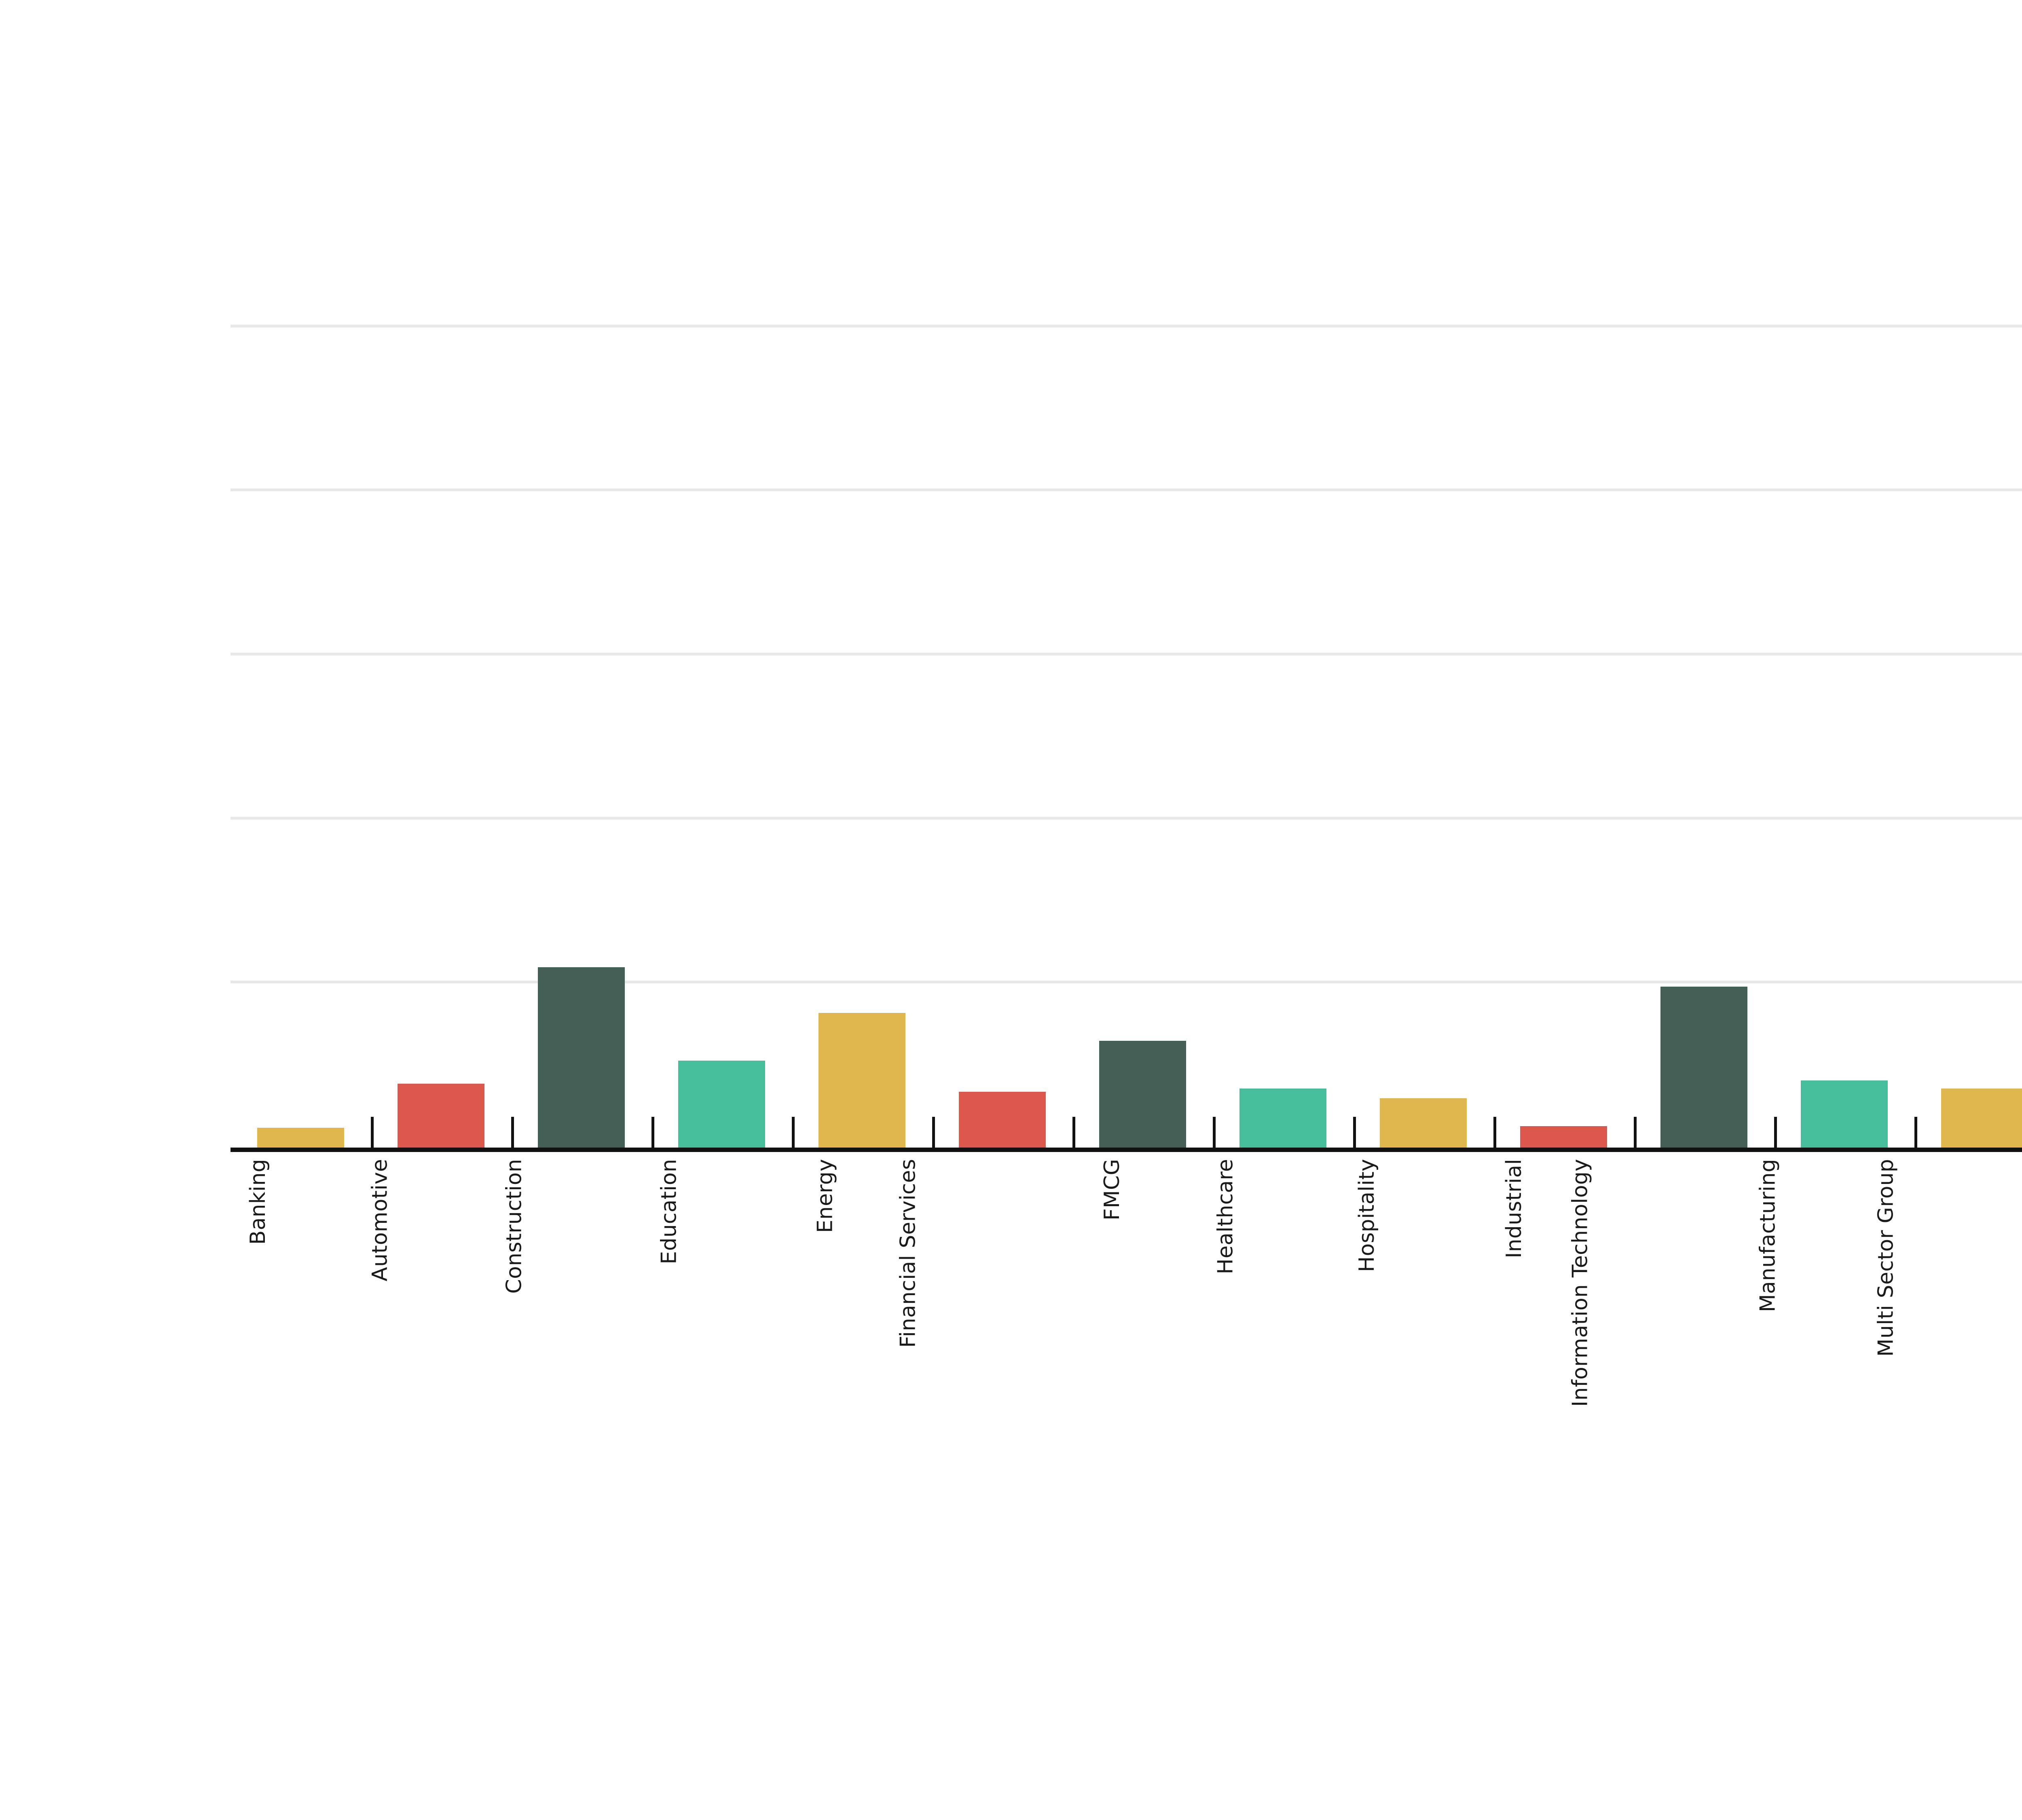  What do you see at coordinates (1514, 1208) in the screenshot?
I see `x-axis-label: Industrial` at bounding box center [1514, 1208].